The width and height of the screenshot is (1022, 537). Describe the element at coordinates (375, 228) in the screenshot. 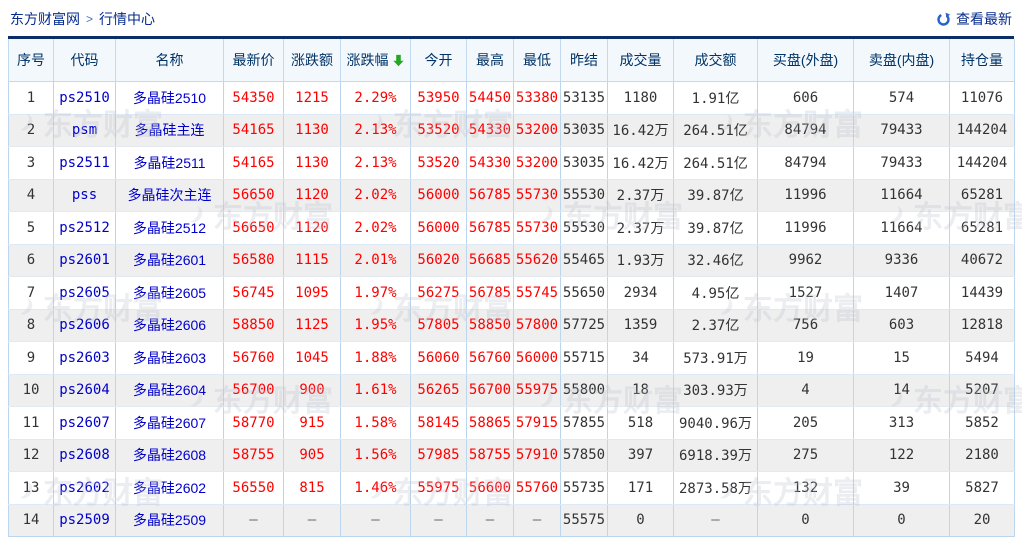

I see `cell-pct: 2.02%` at that location.